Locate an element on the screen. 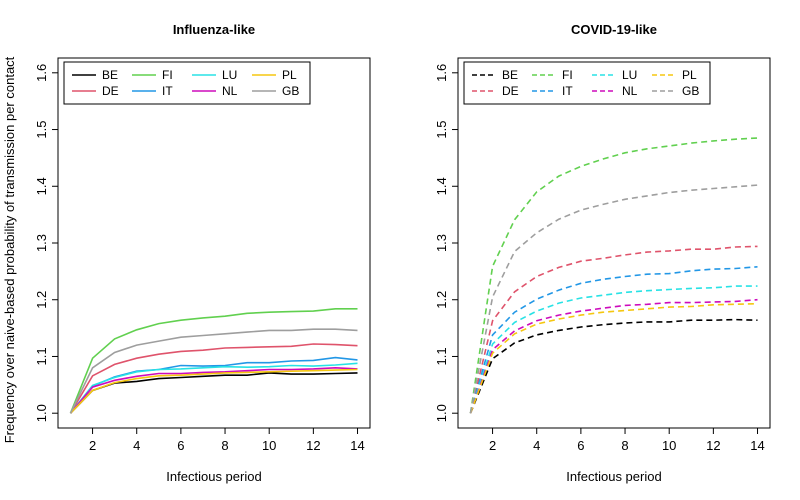  series-line-gb is located at coordinates (213, 371).